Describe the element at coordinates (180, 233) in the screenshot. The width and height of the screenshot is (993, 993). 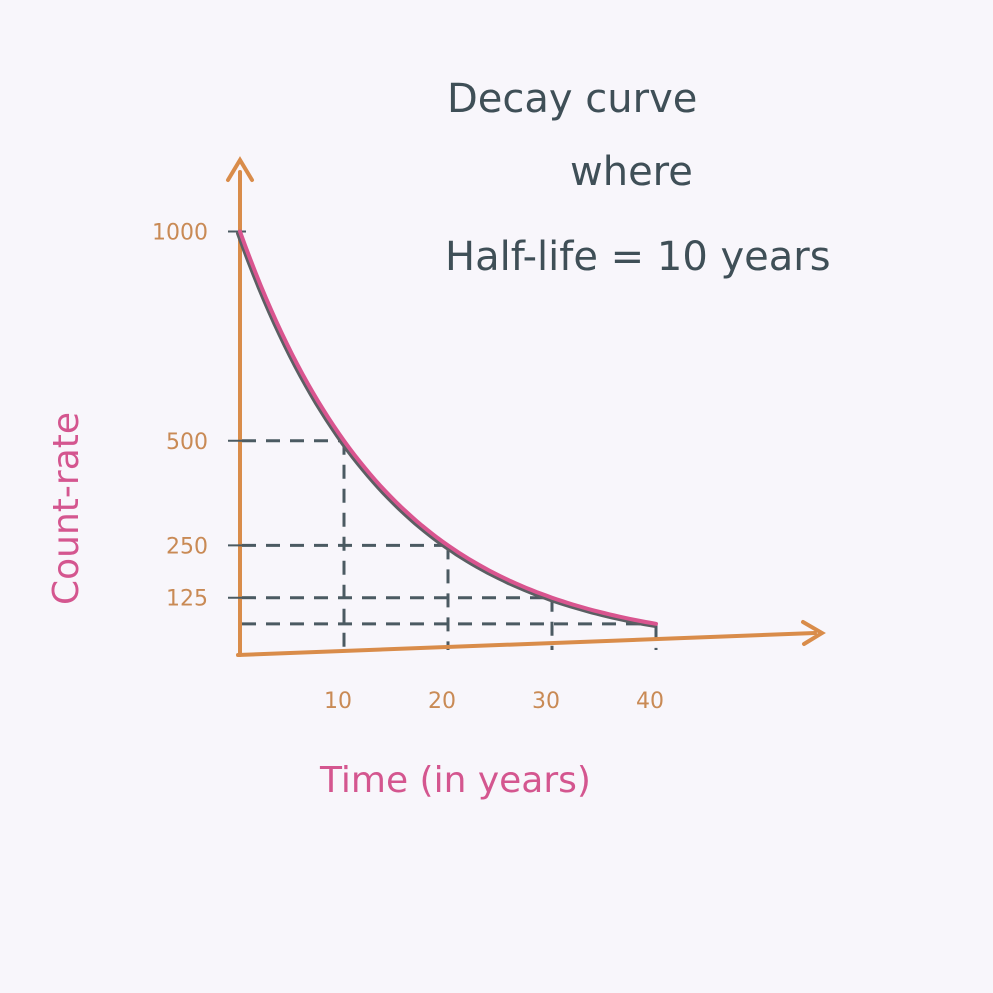
I see `y-tick-label-1000: 1000` at that location.